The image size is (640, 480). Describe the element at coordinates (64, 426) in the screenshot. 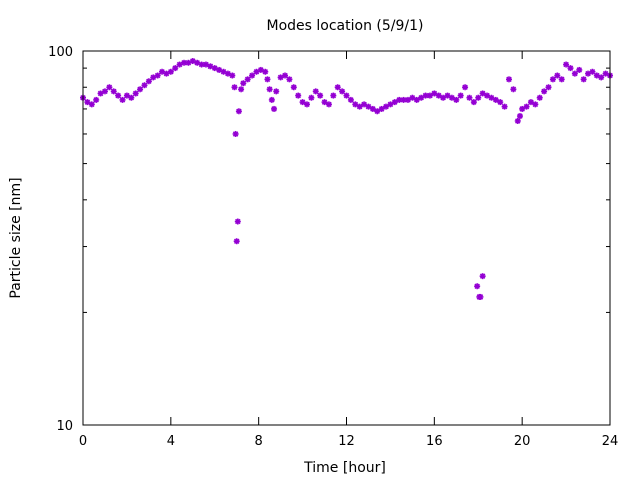

I see `y-tick-label: 10` at that location.